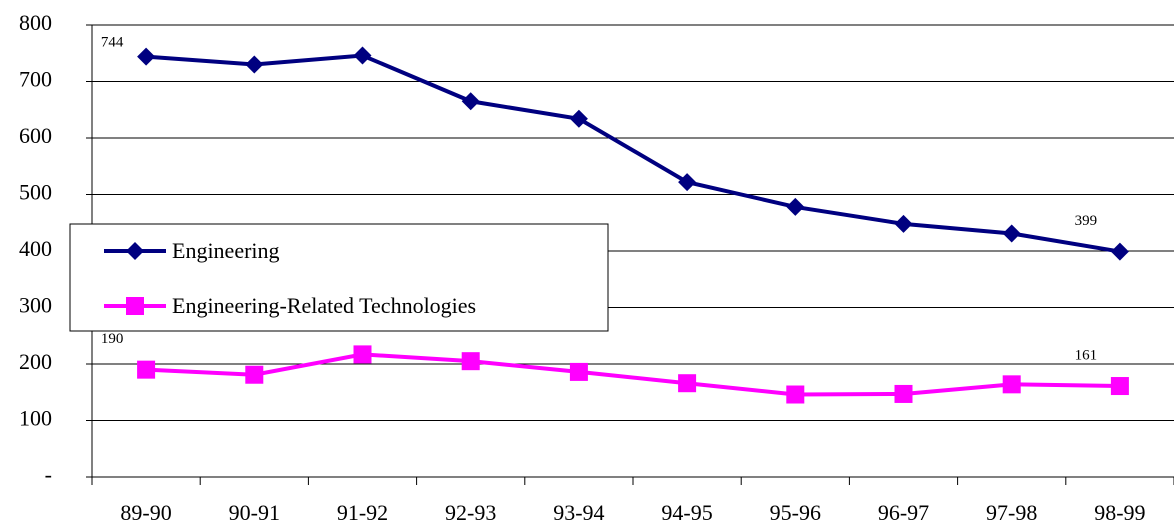 Image resolution: width=1174 pixels, height=529 pixels. Describe the element at coordinates (254, 512) in the screenshot. I see `x-tick-label: 90-91` at that location.